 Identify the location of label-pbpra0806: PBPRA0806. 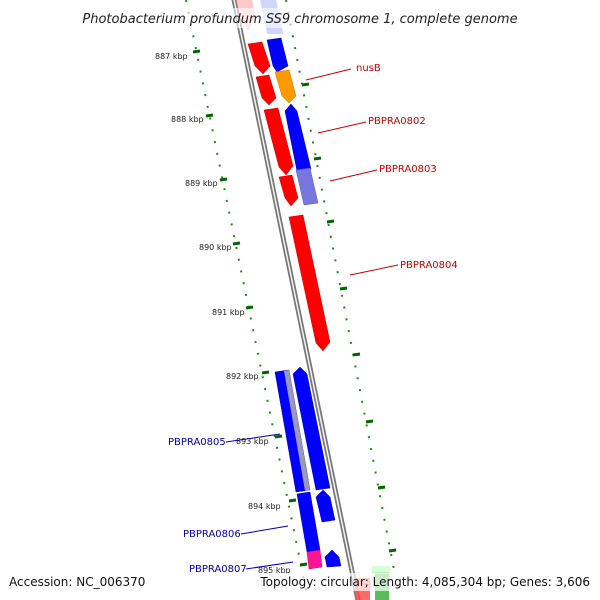
(212, 534).